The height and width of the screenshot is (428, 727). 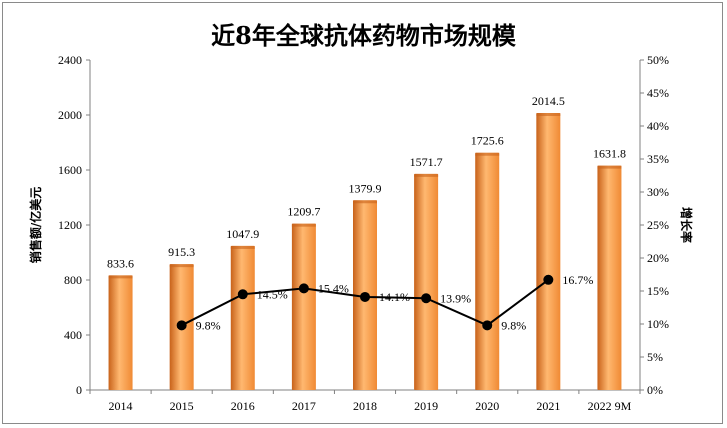 I want to click on bar-value-label: 915.3, so click(x=181, y=252).